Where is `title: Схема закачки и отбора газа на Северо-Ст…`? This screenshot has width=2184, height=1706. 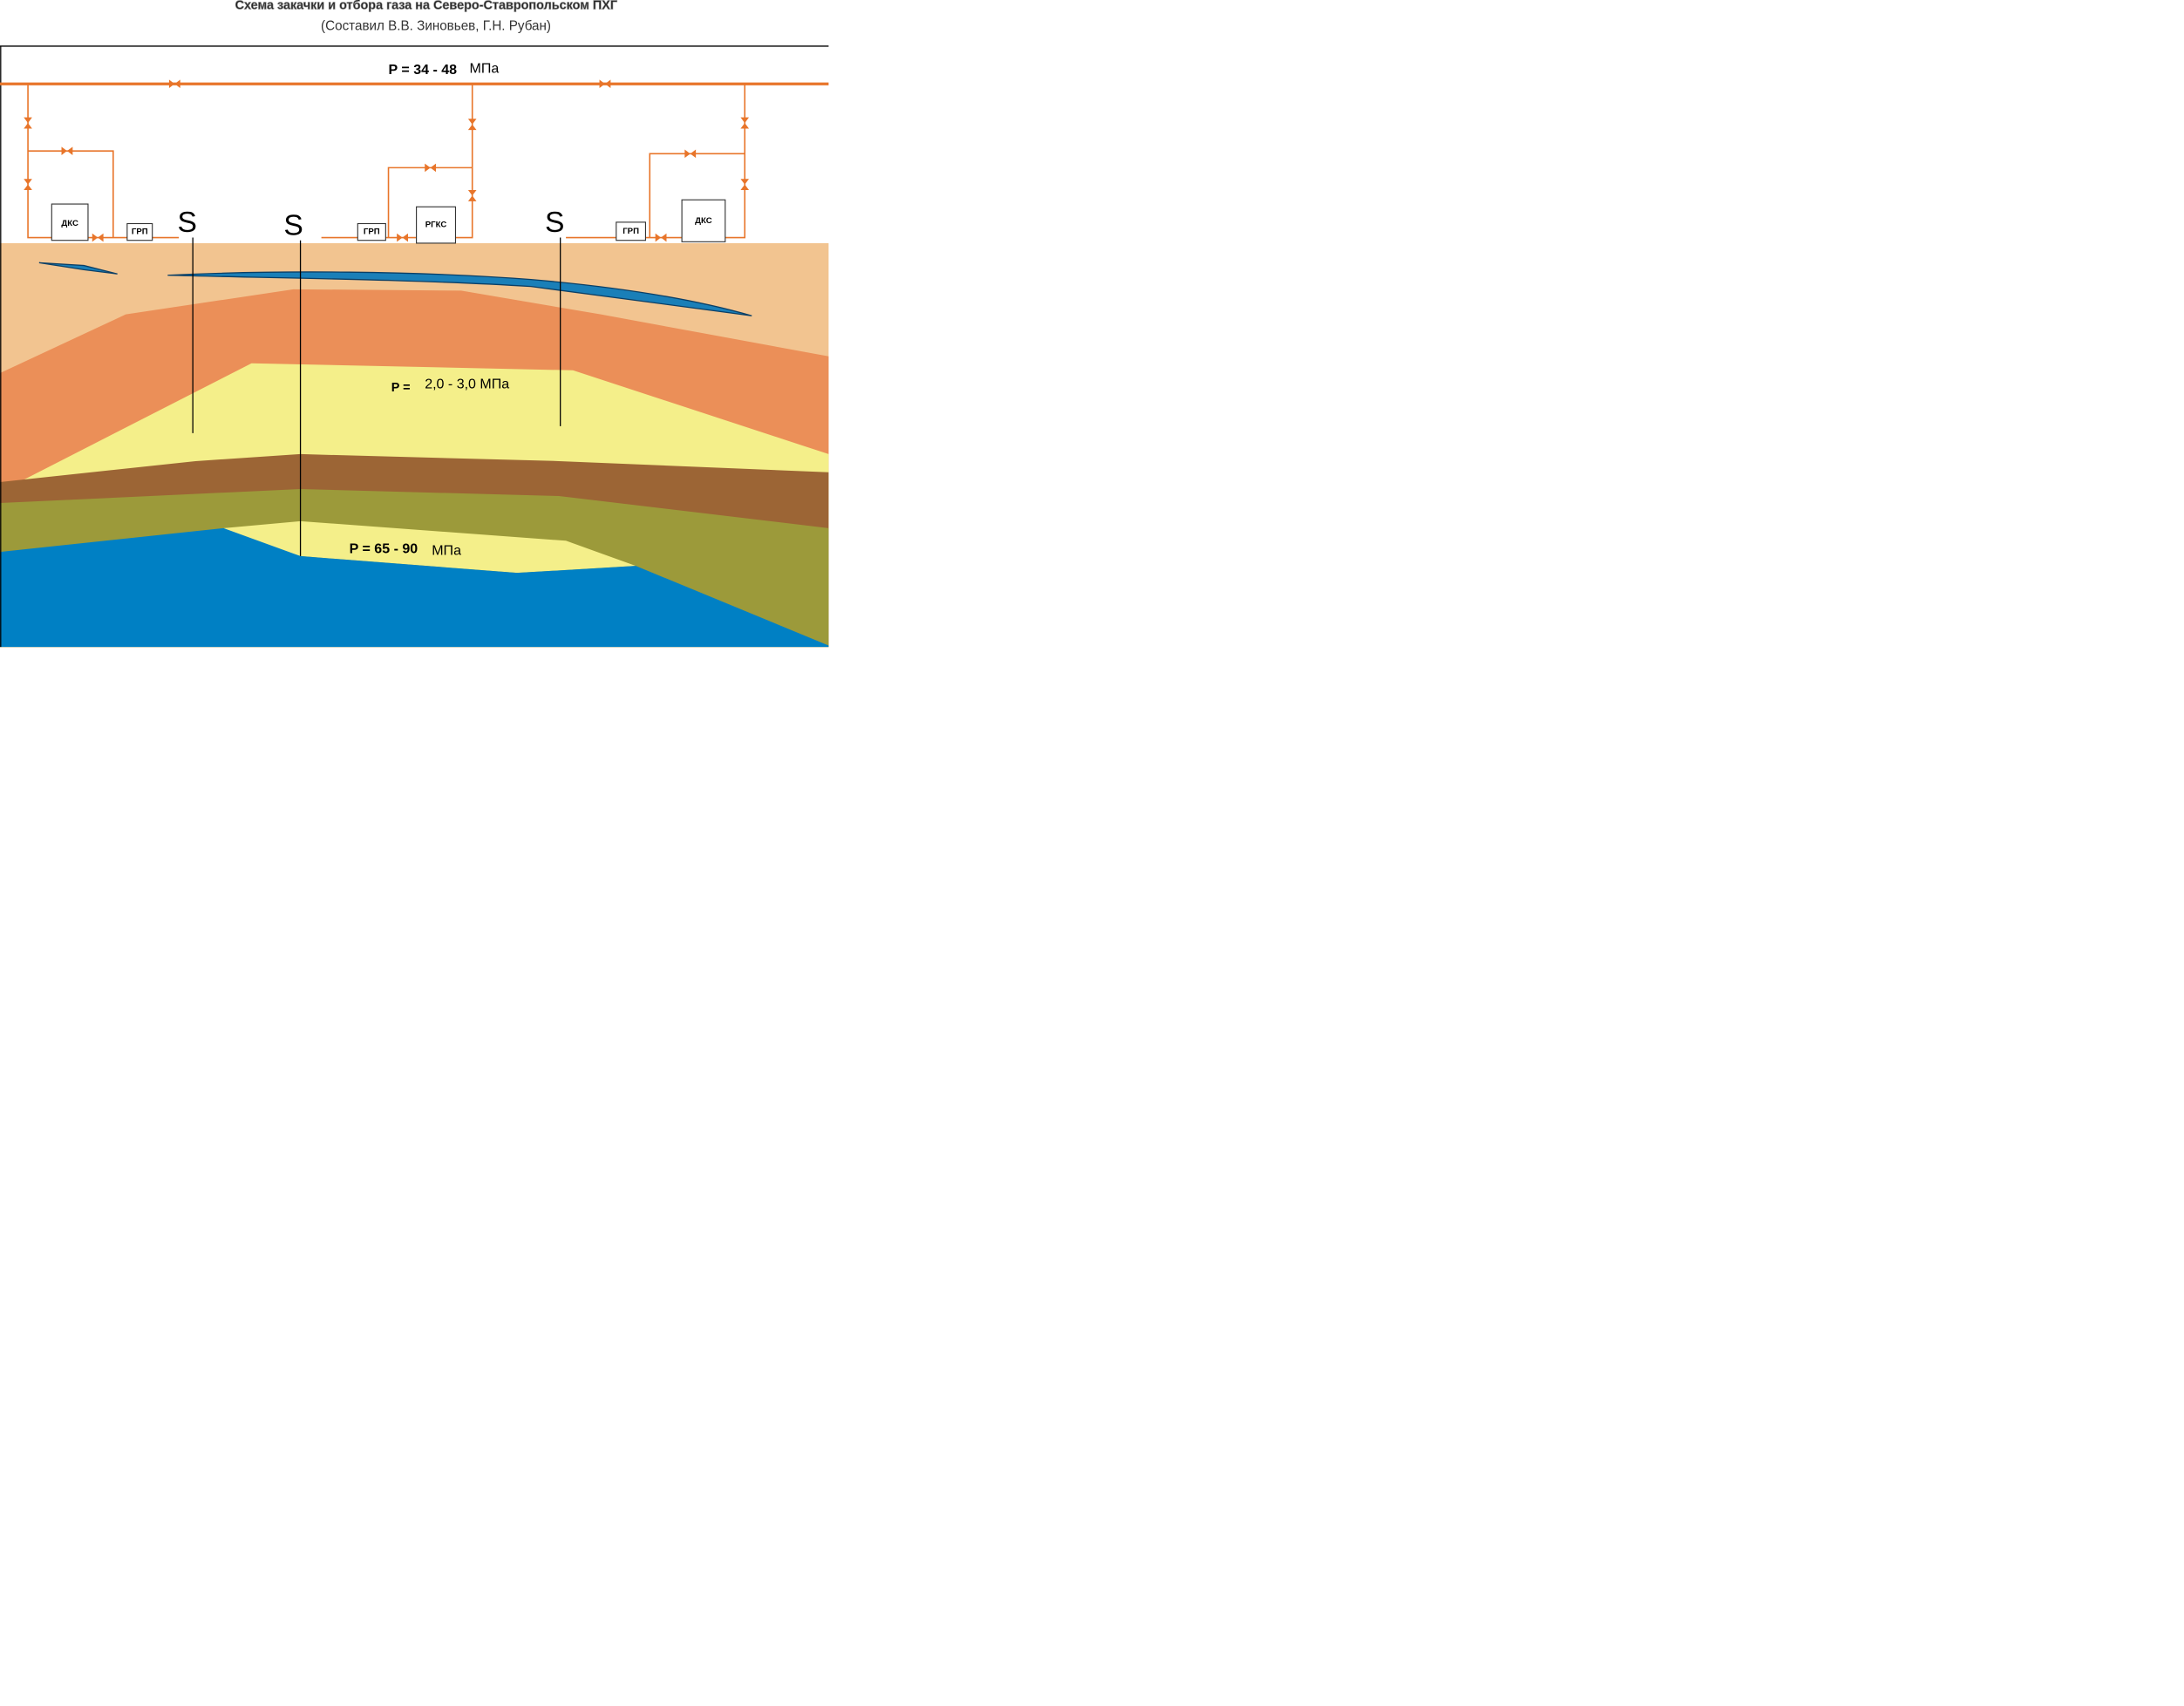 title: Схема закачки и отбора газа на Северо-Ст… is located at coordinates (426, 6).